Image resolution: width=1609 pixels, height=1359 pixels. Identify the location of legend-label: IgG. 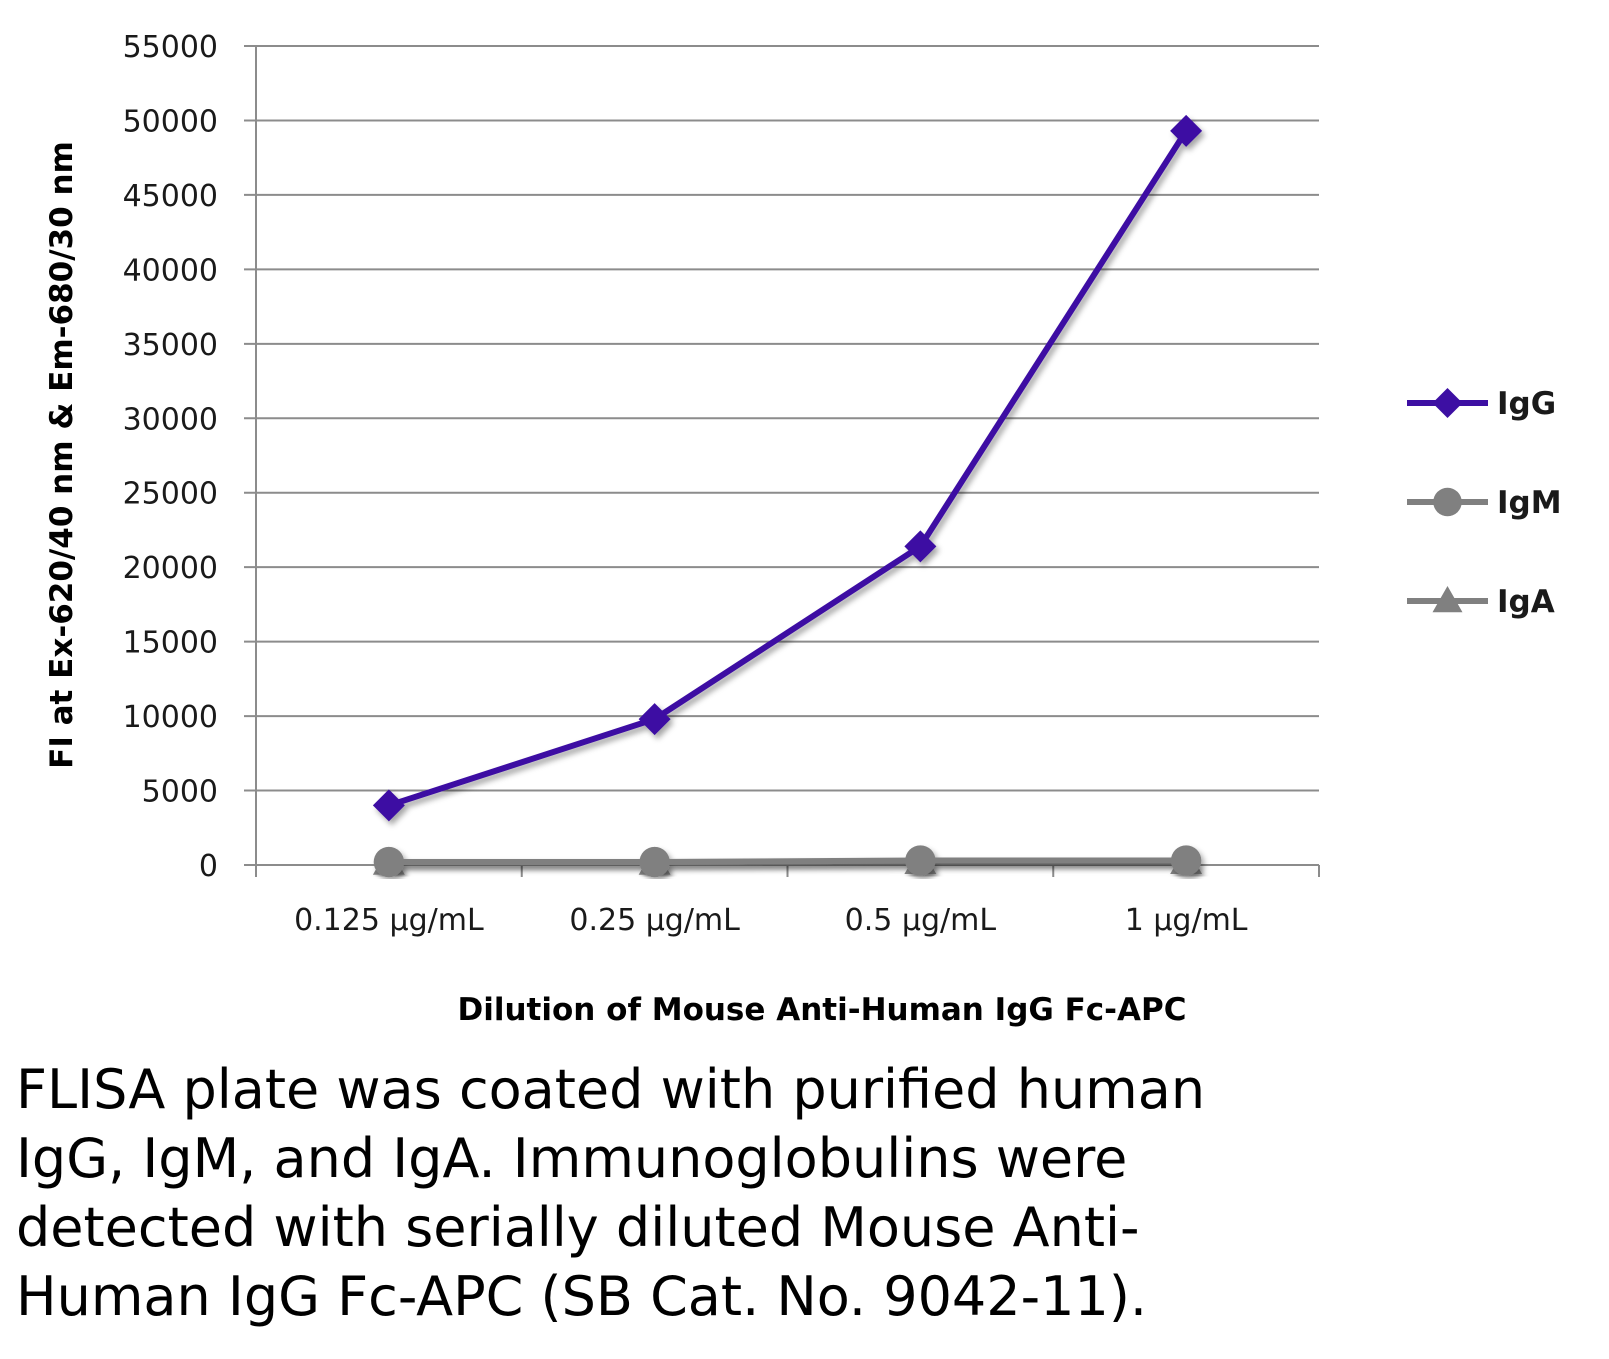
(1526, 404).